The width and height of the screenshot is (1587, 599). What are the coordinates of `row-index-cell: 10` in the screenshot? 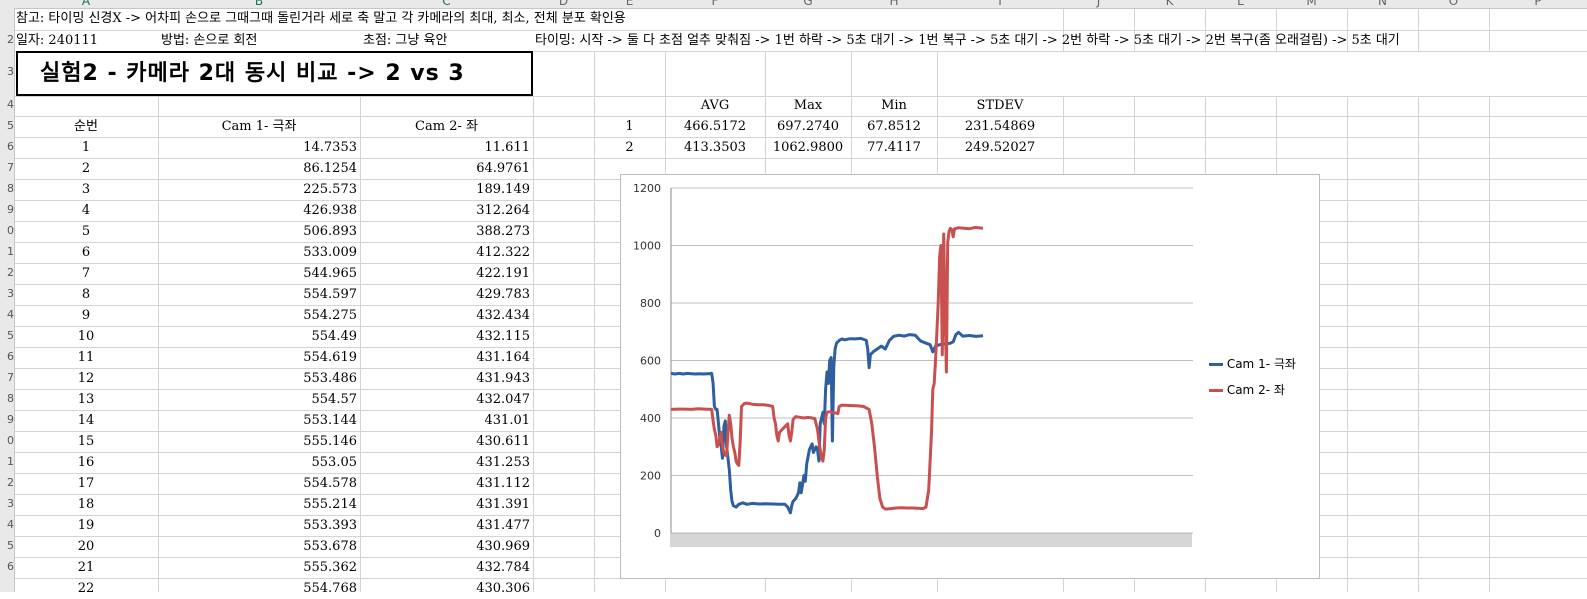 It's located at (86, 336).